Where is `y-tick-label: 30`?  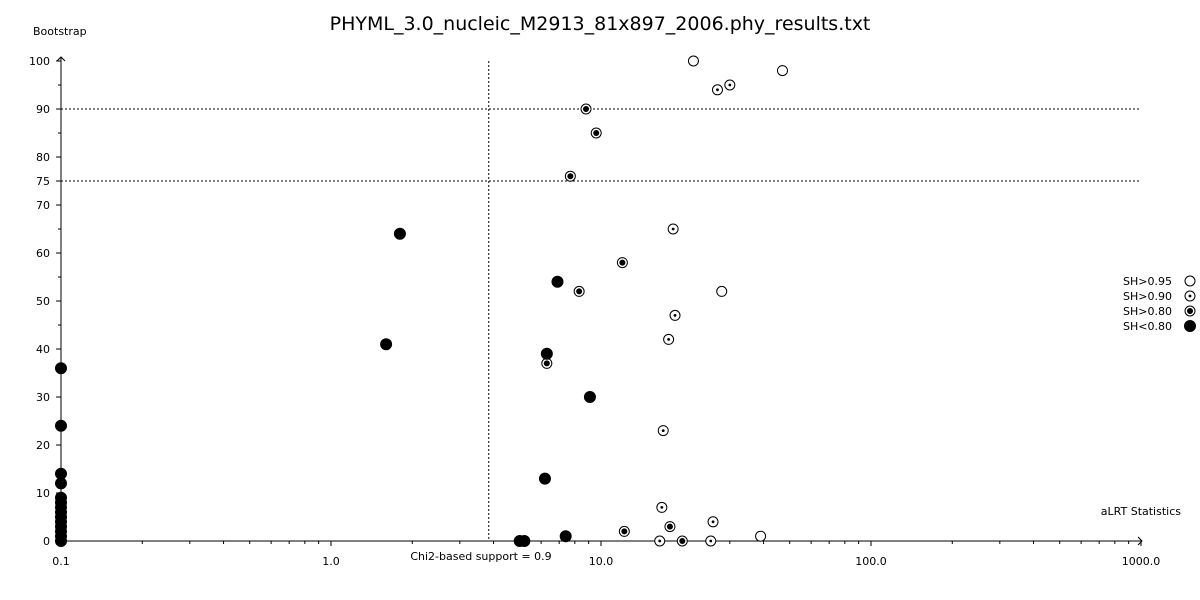
y-tick-label: 30 is located at coordinates (43, 397).